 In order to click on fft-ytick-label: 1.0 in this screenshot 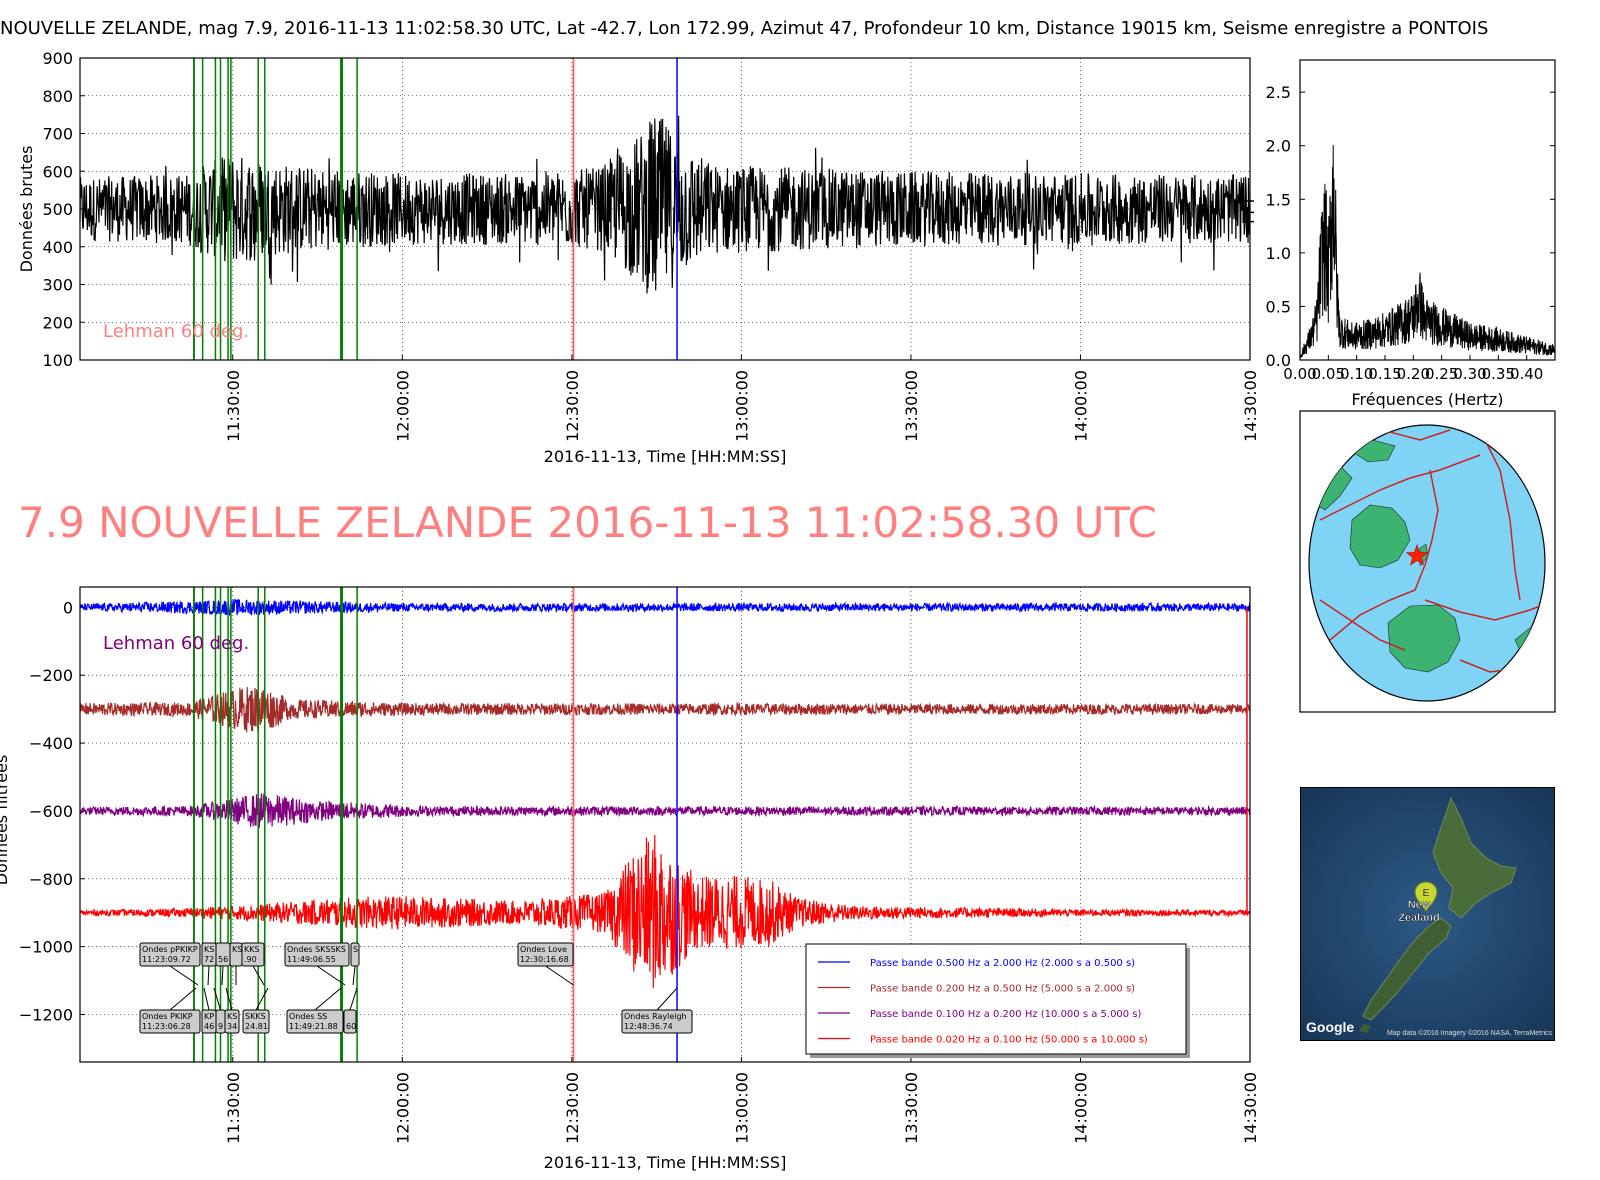, I will do `click(1278, 253)`.